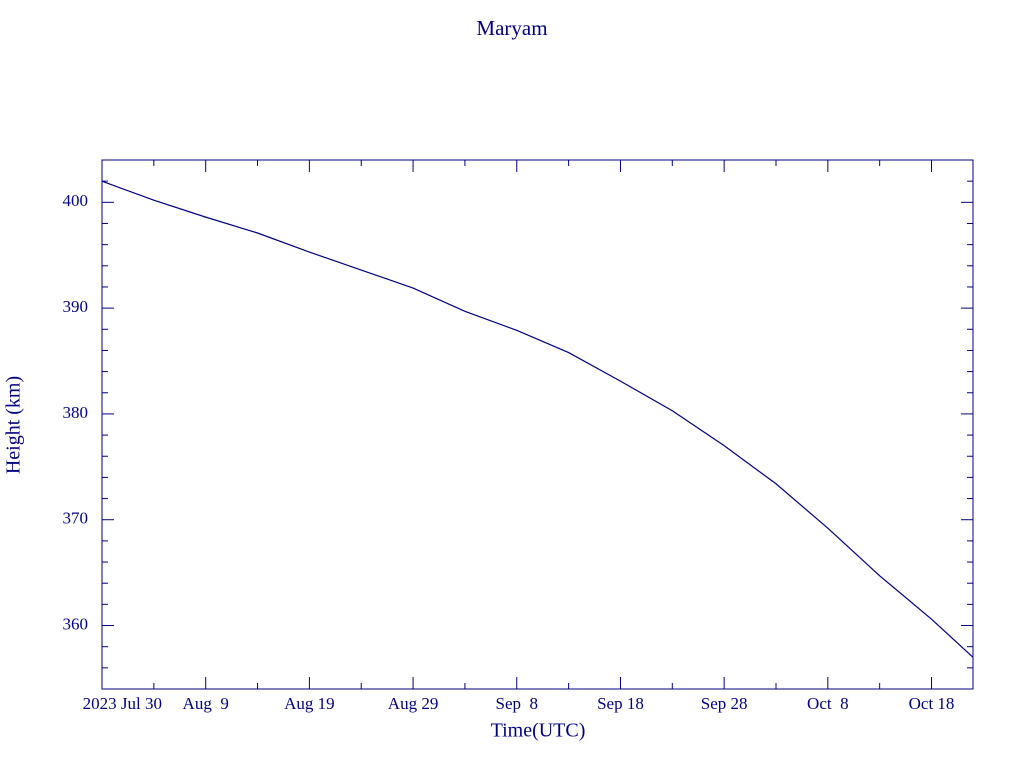 The image size is (1024, 768). I want to click on x-tick-label: Aug 9, so click(206, 703).